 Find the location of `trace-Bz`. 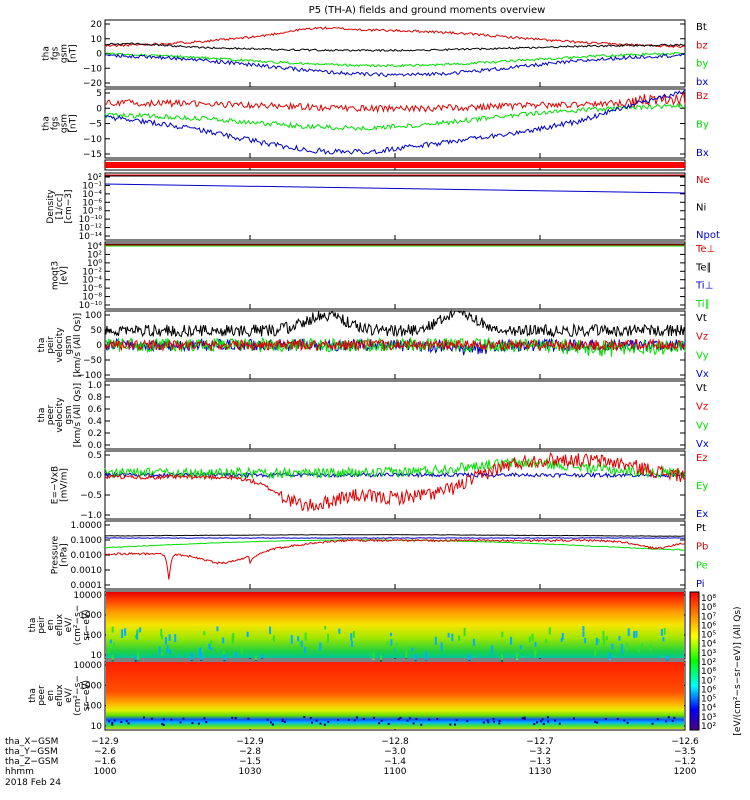

trace-Bz is located at coordinates (395, 102).